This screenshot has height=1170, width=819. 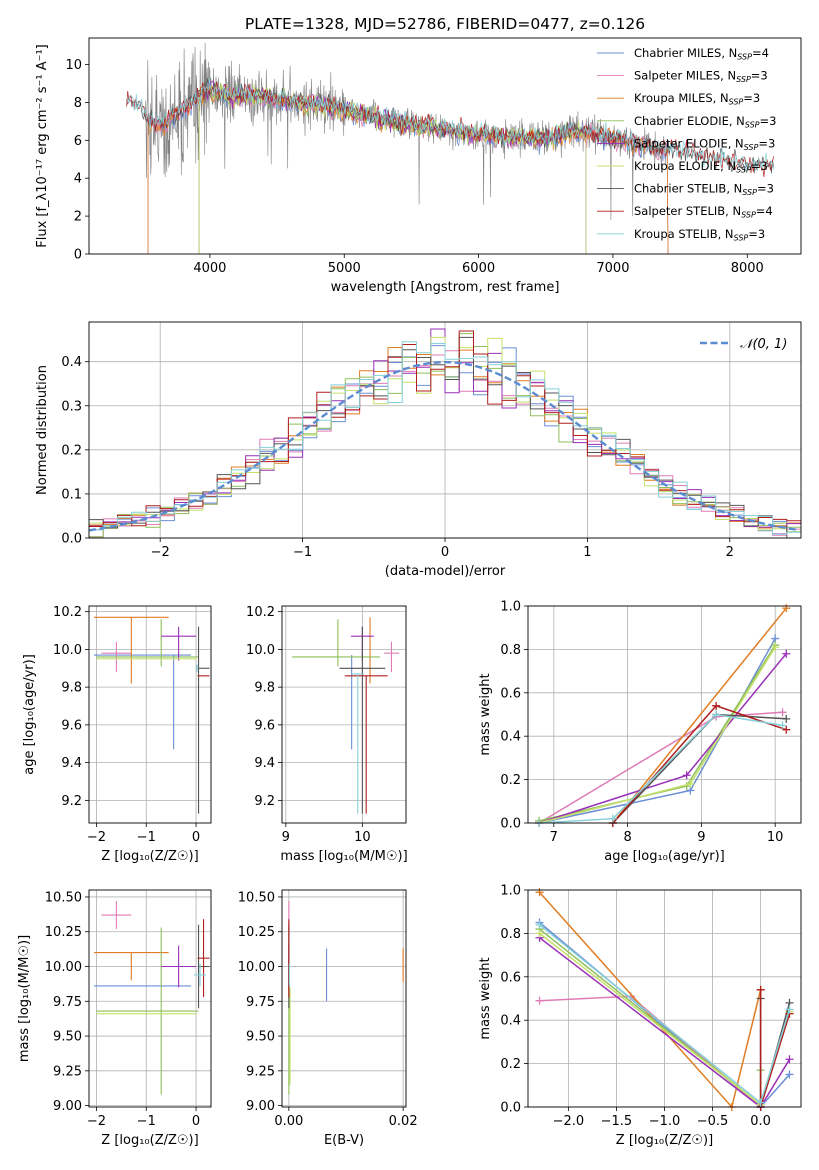 I want to click on y-tick-label: 10.0, so click(x=67, y=650).